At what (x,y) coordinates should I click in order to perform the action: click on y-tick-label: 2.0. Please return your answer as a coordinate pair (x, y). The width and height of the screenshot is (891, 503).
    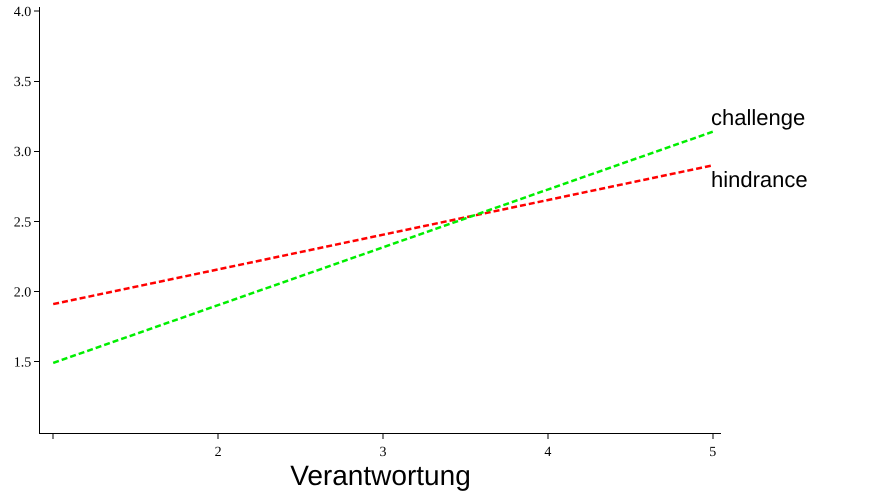
    Looking at the image, I should click on (23, 292).